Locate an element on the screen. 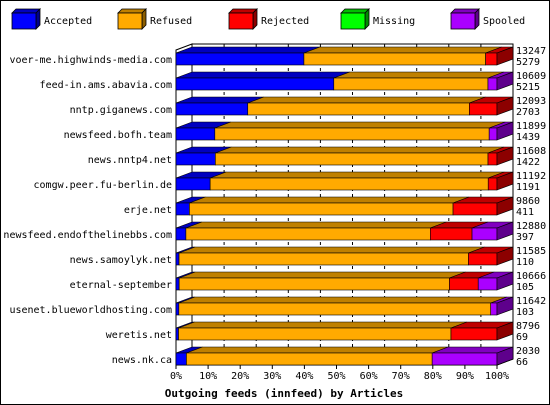 The height and width of the screenshot is (405, 550). x-tick-label: 60% is located at coordinates (369, 376).